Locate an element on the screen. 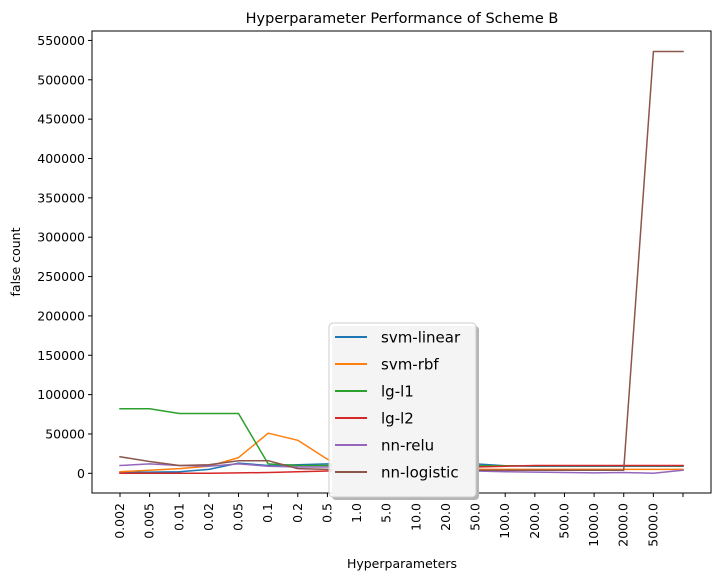 This screenshot has width=721, height=581. x-tick-label: 50.0 is located at coordinates (475, 517).